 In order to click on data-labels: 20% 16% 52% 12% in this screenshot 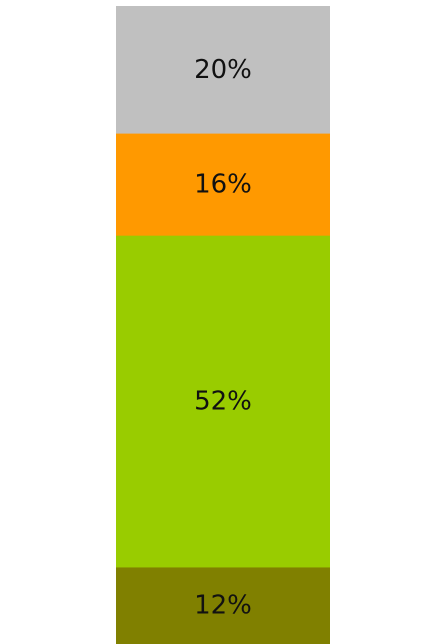, I will do `click(223, 338)`.